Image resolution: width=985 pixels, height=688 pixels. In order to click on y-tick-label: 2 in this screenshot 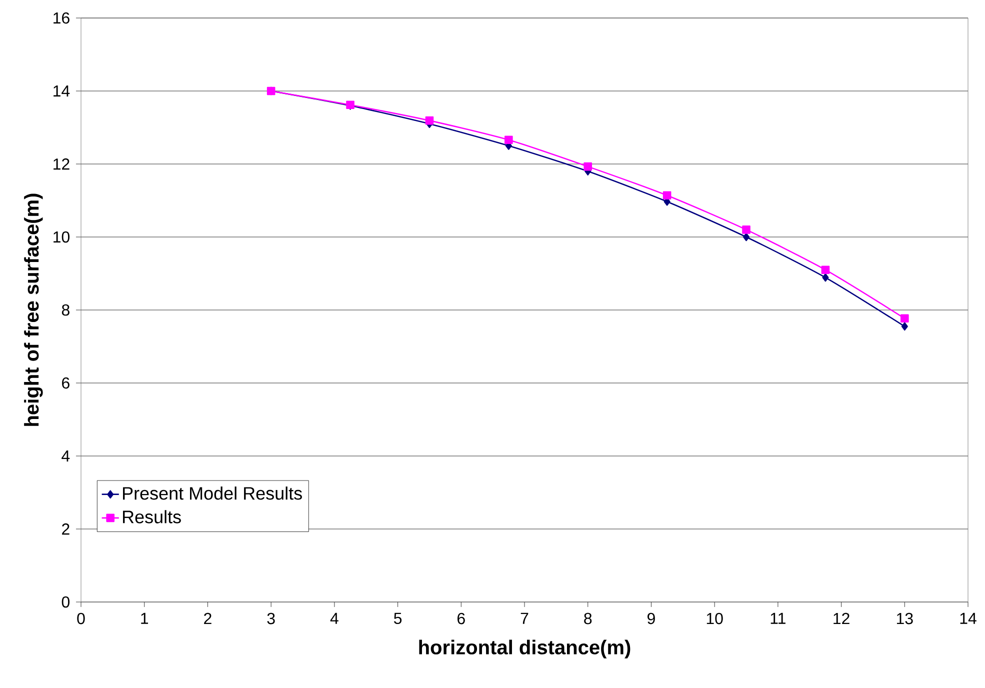, I will do `click(66, 529)`.